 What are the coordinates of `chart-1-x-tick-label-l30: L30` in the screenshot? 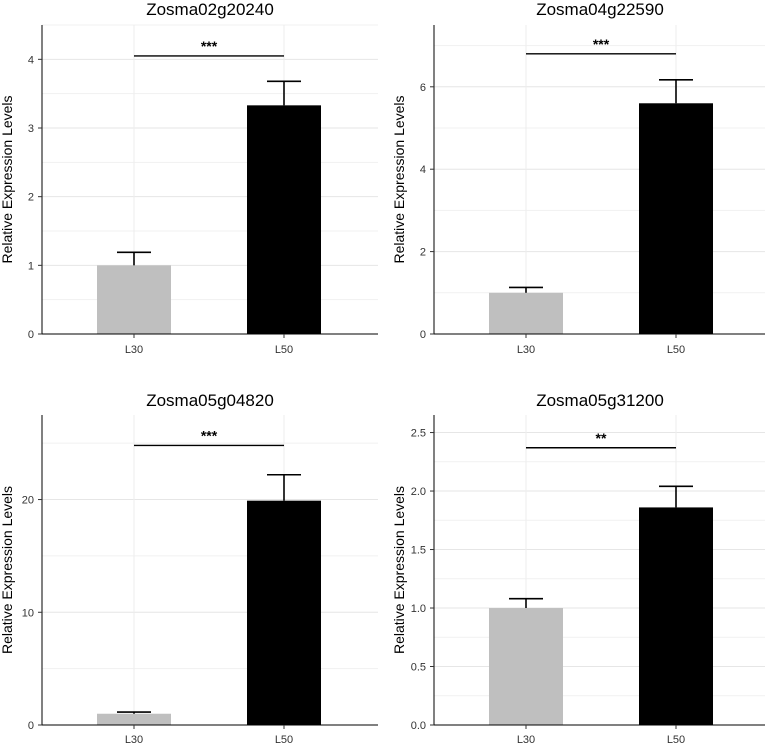 It's located at (134, 350).